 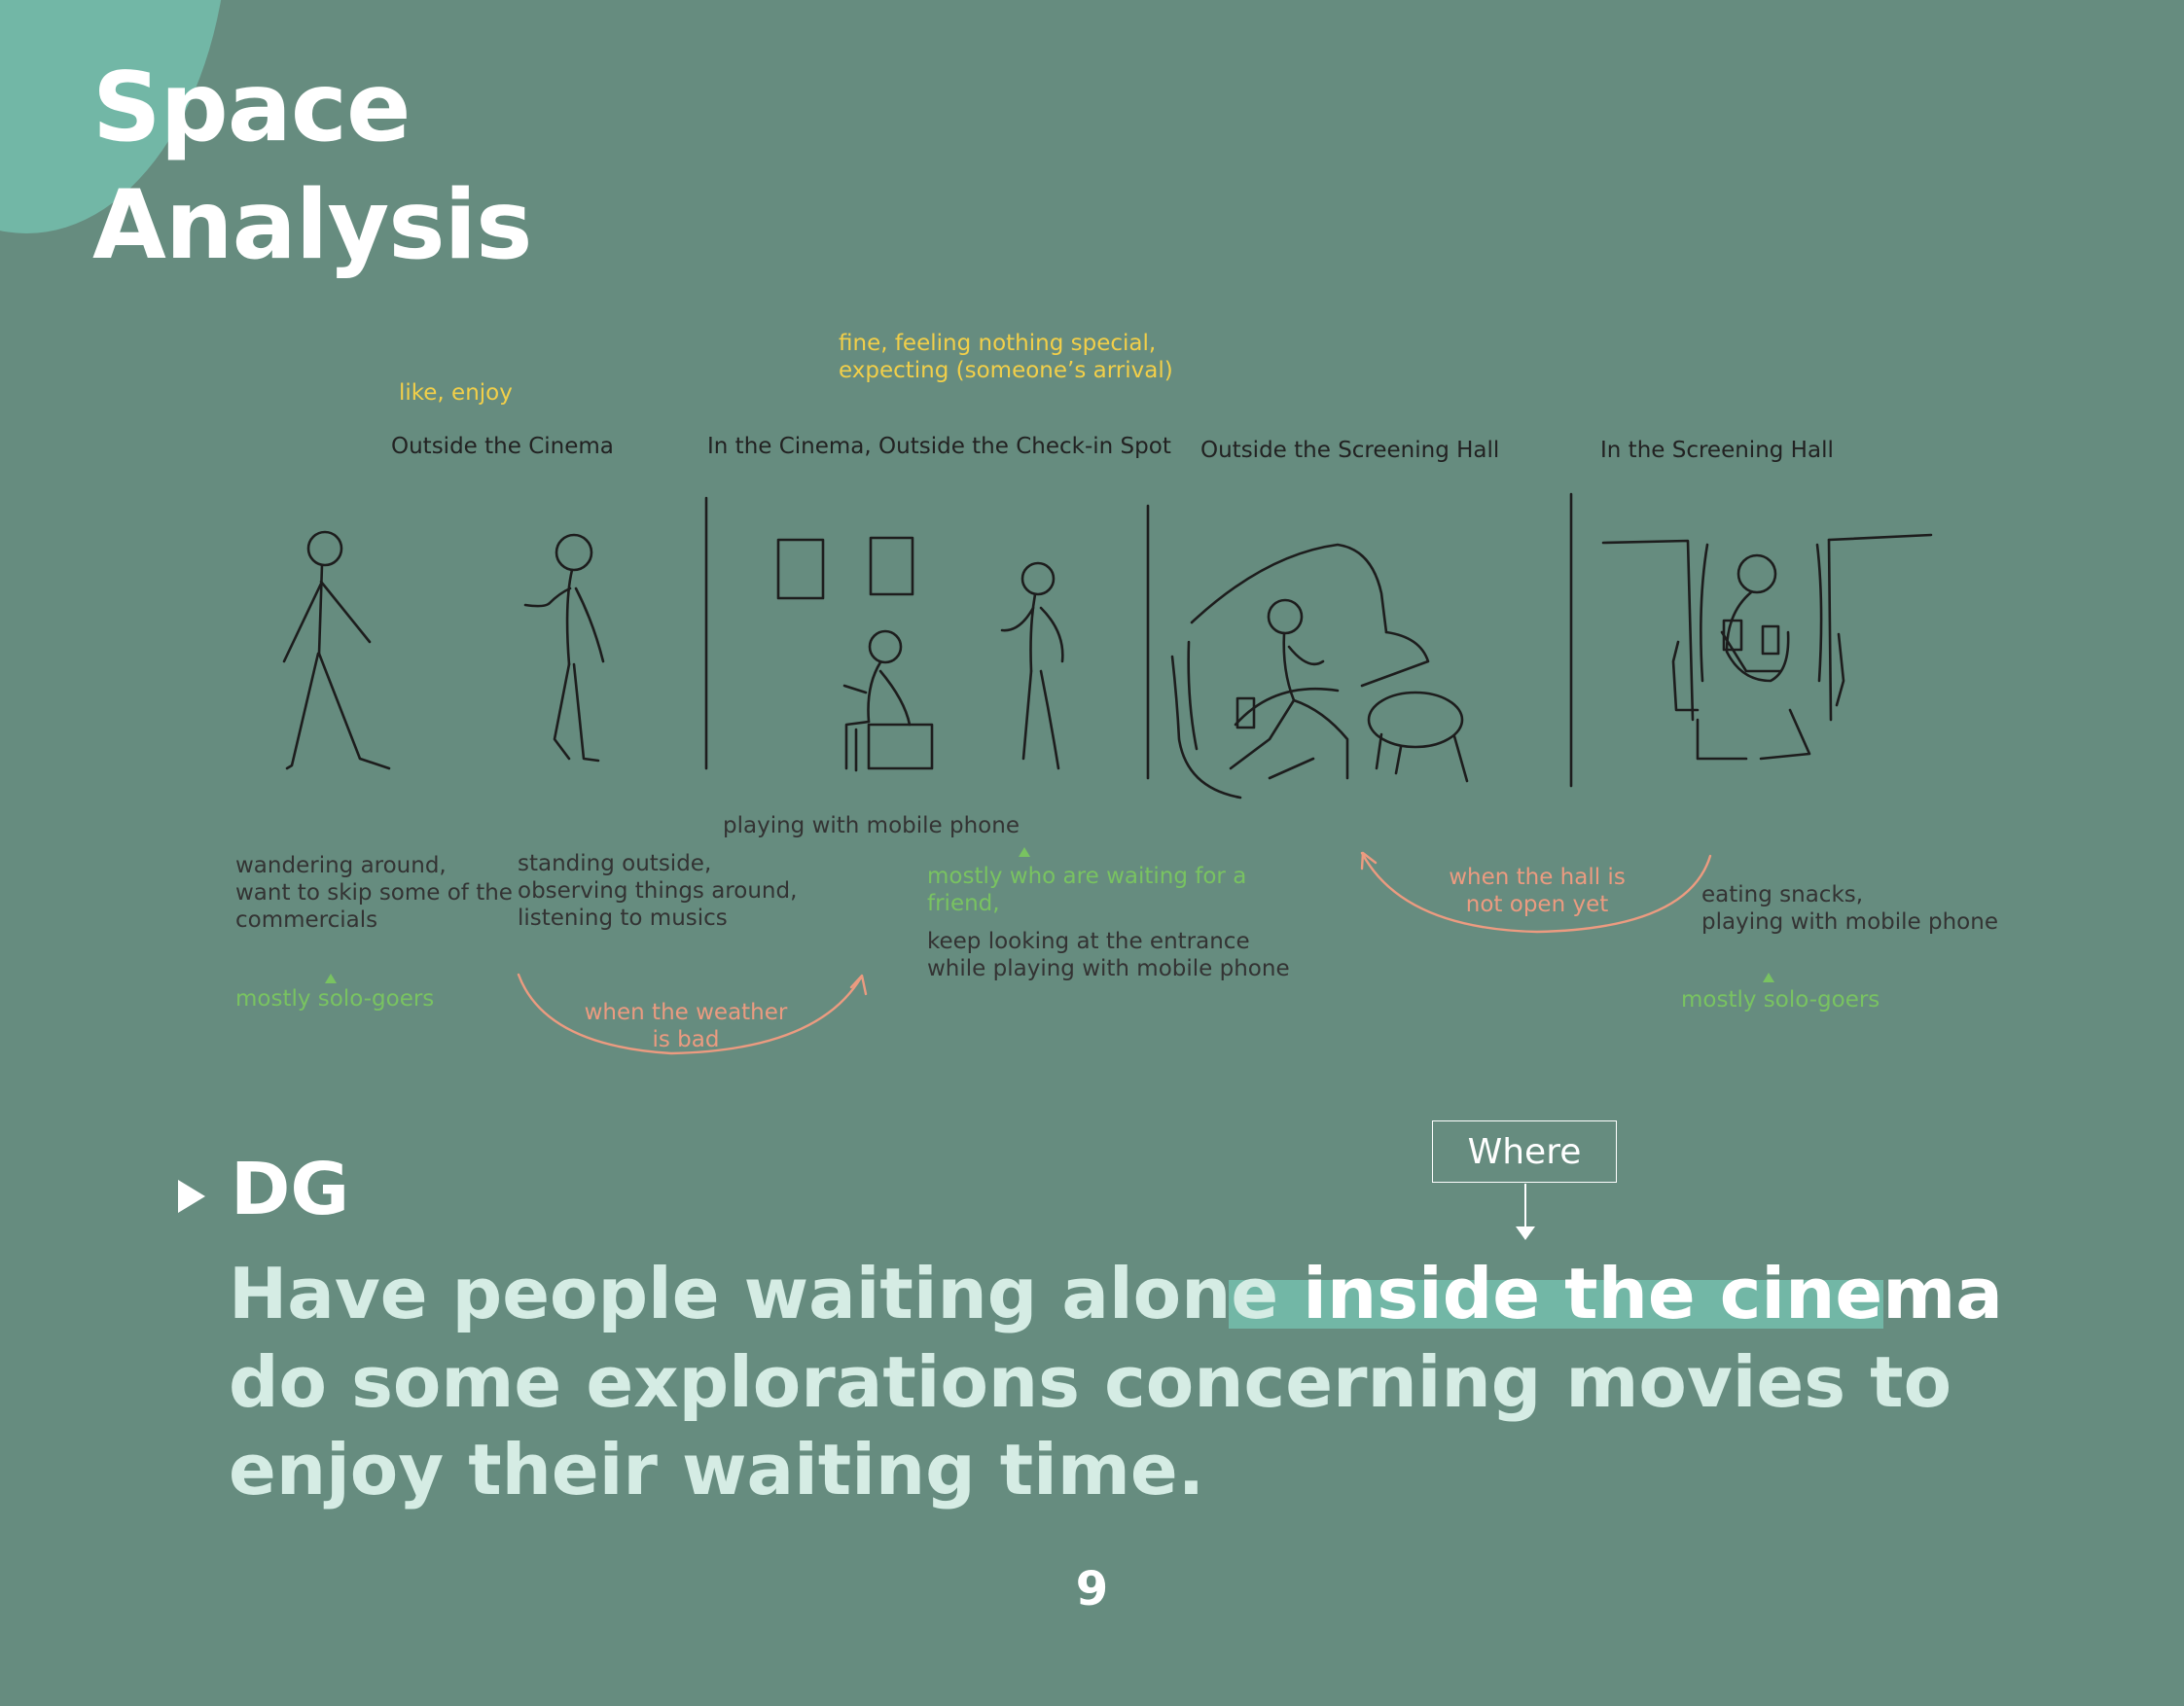 I want to click on page-number: 9, so click(x=1092, y=1589).